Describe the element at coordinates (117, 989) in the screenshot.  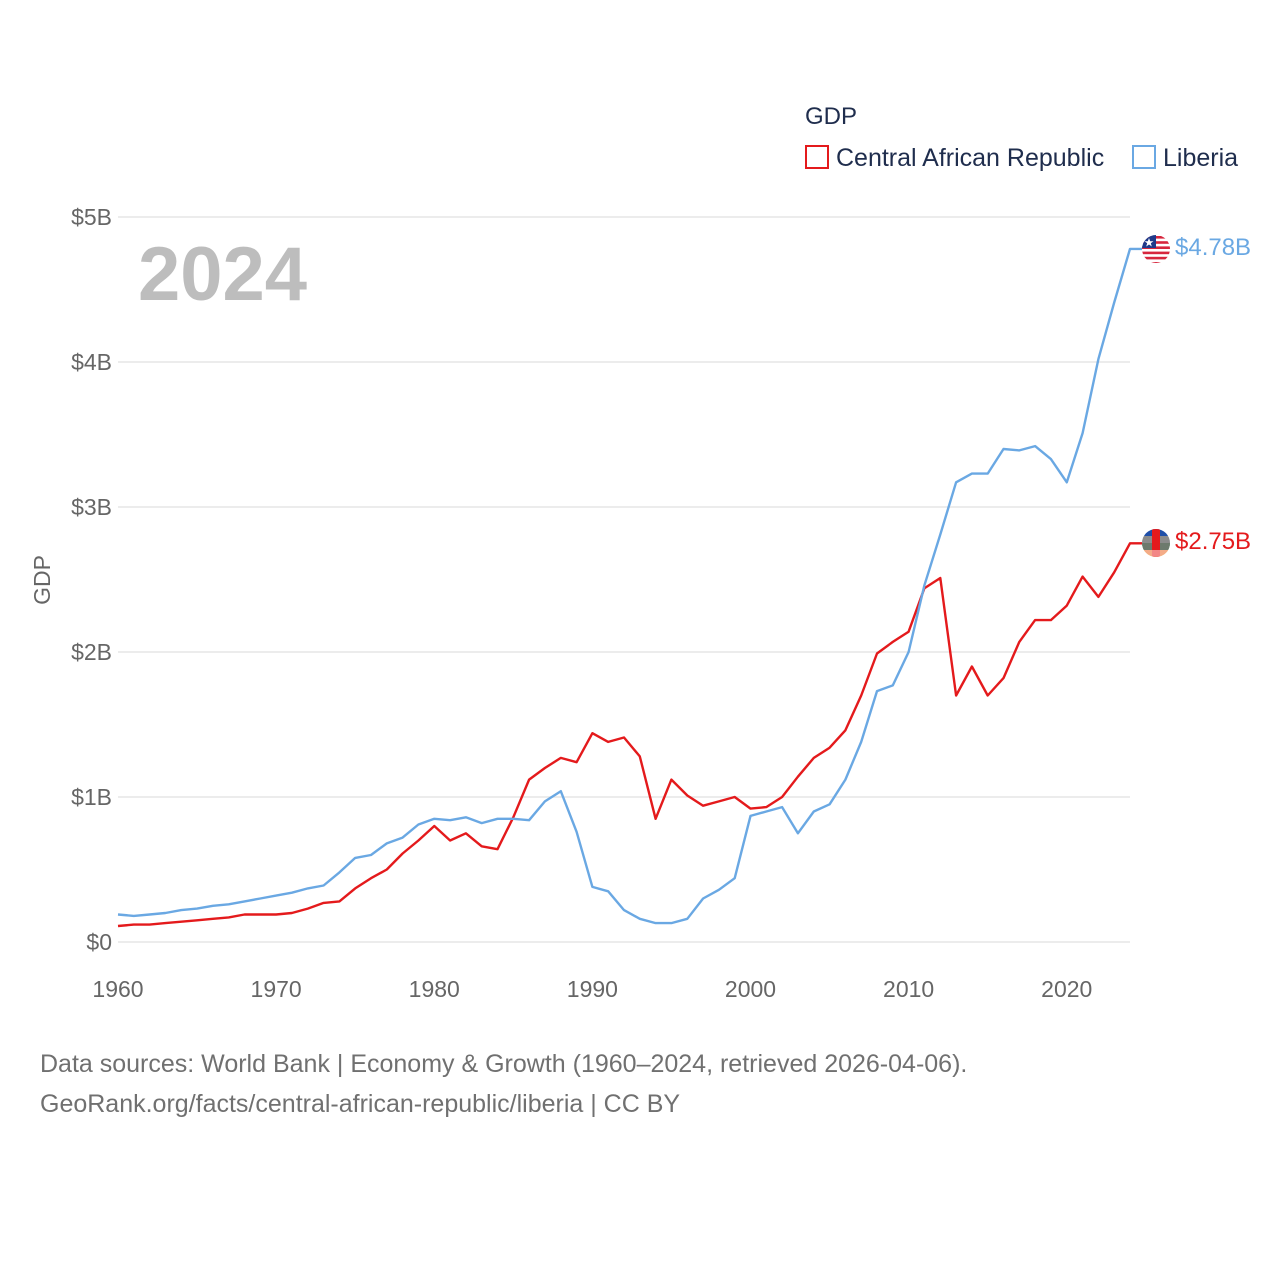
I see `x-tick-label: 1960` at that location.